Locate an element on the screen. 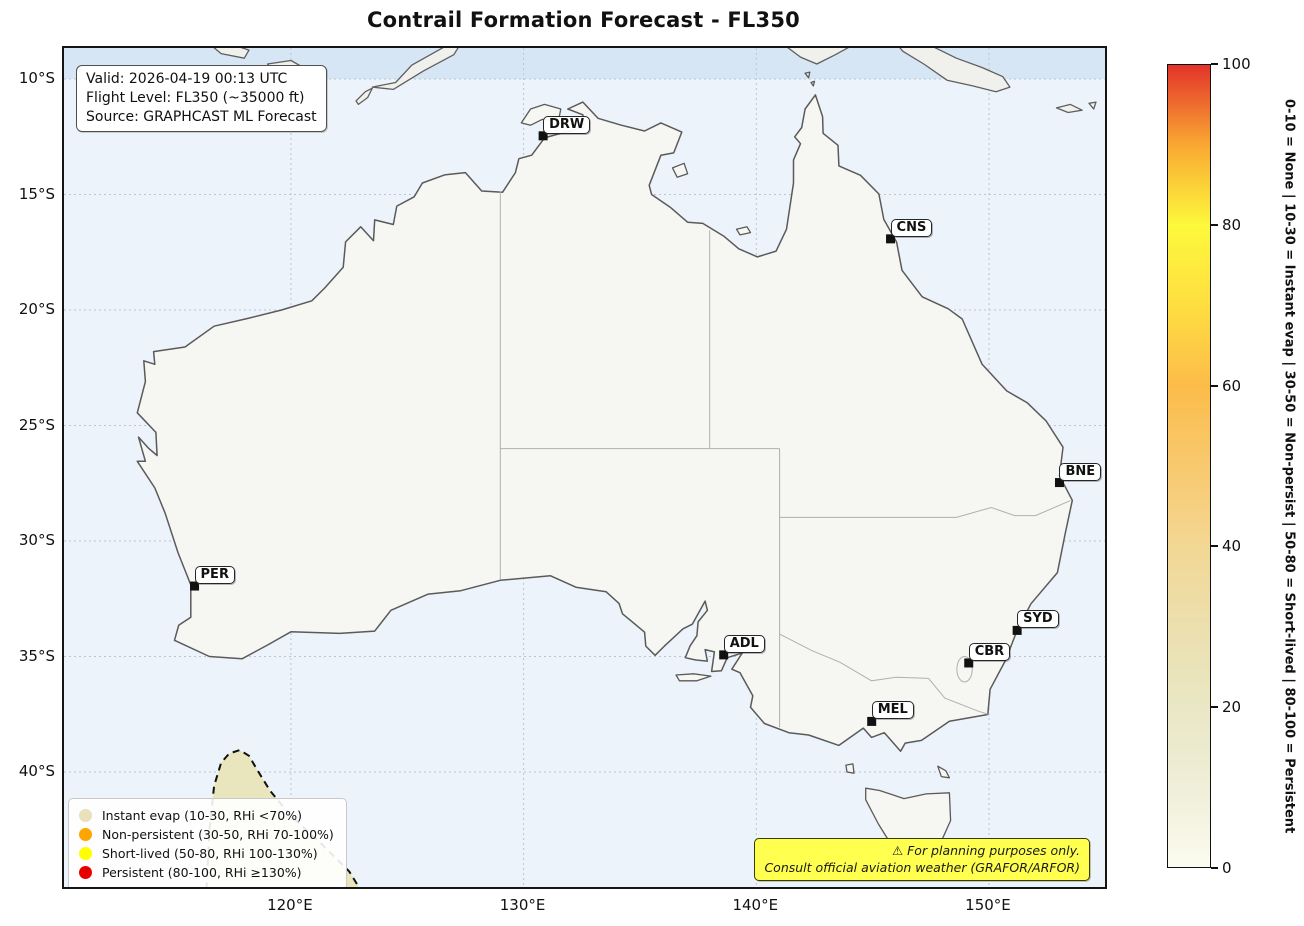 This screenshot has height=926, width=1304. legend-item: Non-persistent (30-50, RHi 70-100%) is located at coordinates (206, 834).